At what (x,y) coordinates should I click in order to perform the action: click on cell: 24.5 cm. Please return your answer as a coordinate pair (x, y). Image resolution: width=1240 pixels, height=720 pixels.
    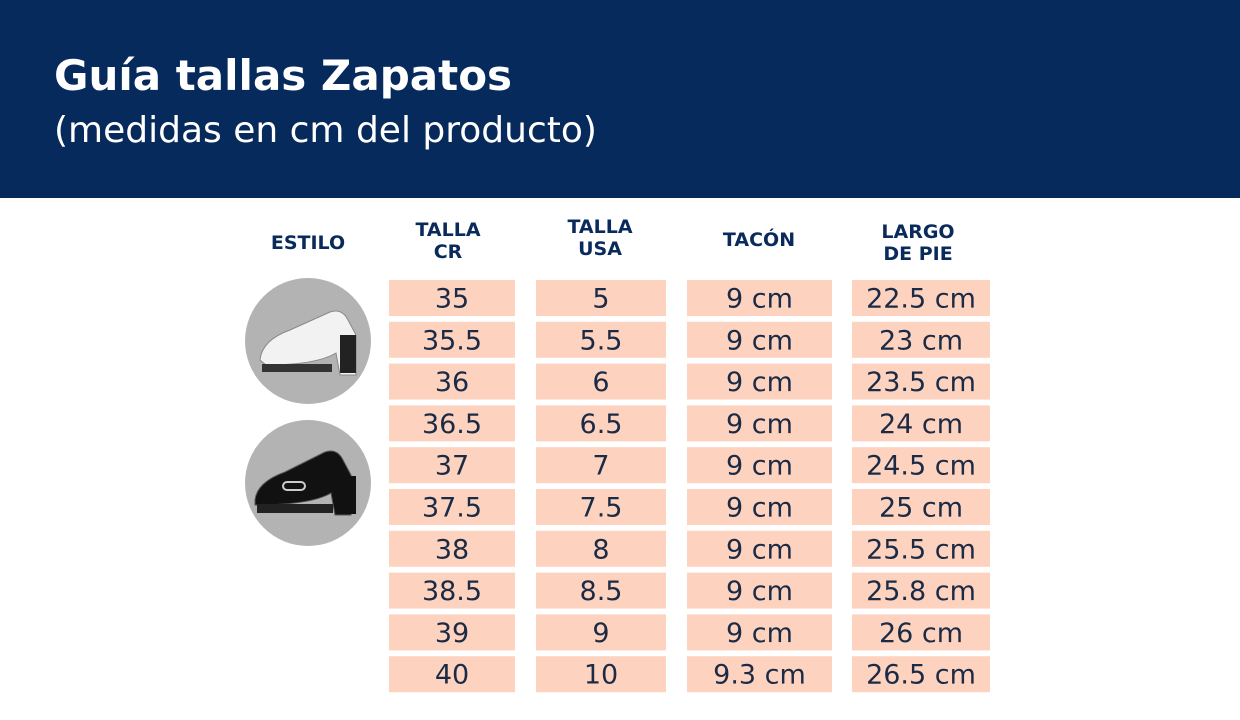
    Looking at the image, I should click on (921, 466).